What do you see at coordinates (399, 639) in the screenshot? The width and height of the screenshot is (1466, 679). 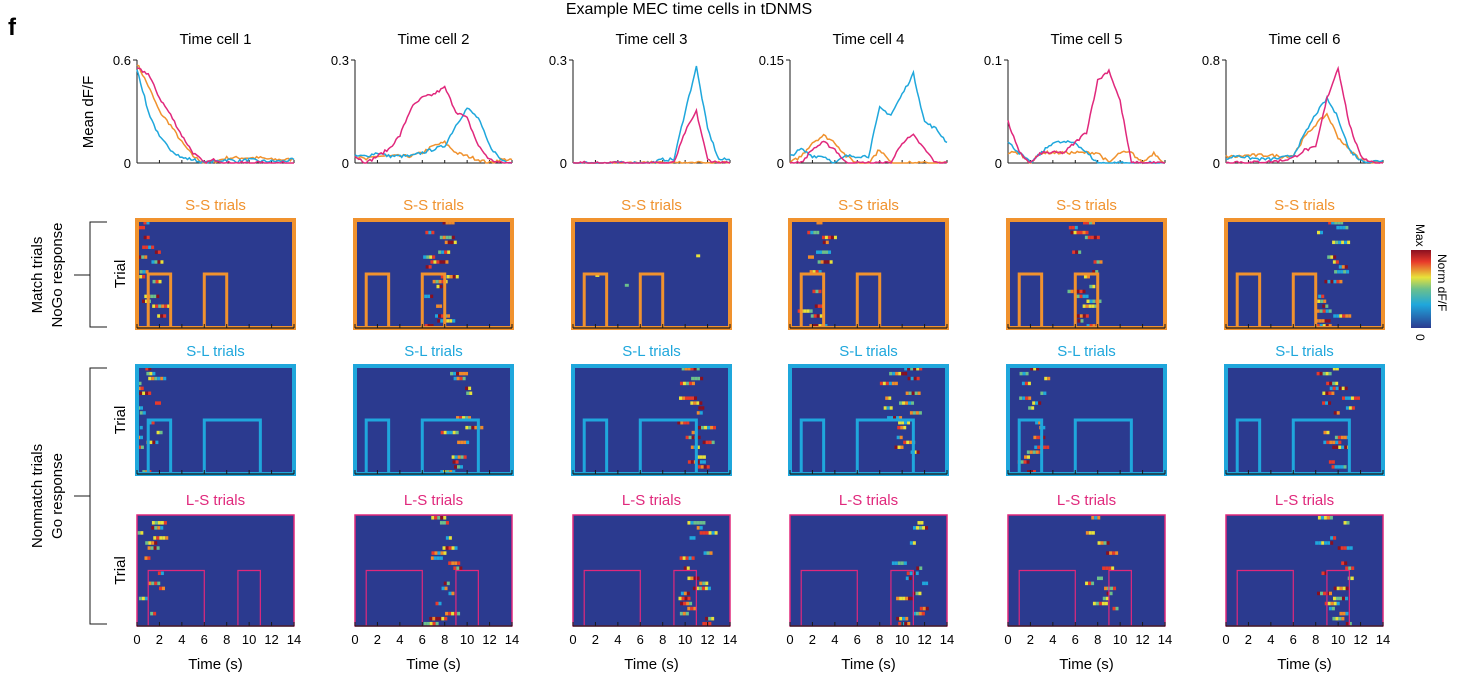 I see `x-tick-label: 4` at bounding box center [399, 639].